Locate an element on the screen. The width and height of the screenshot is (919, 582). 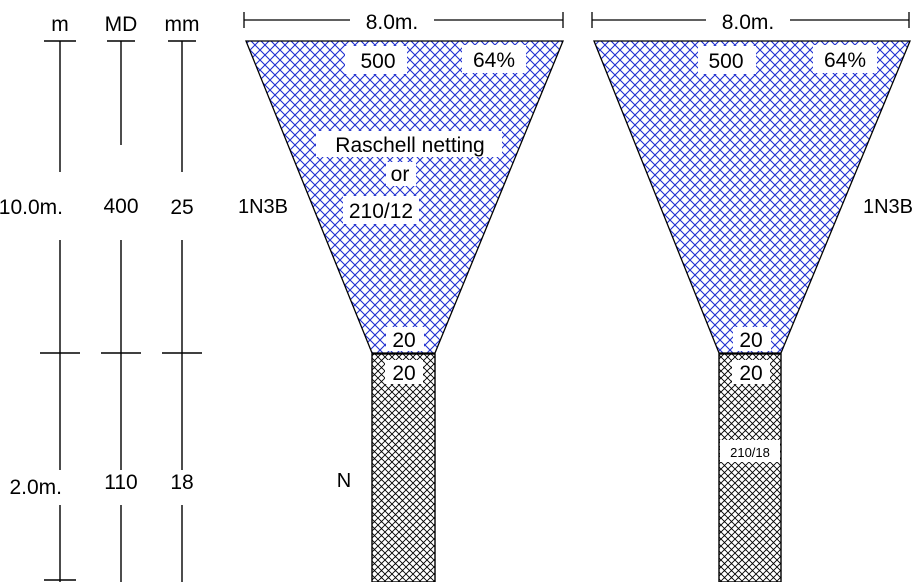
upper-meshes-label: 400 is located at coordinates (120, 206).